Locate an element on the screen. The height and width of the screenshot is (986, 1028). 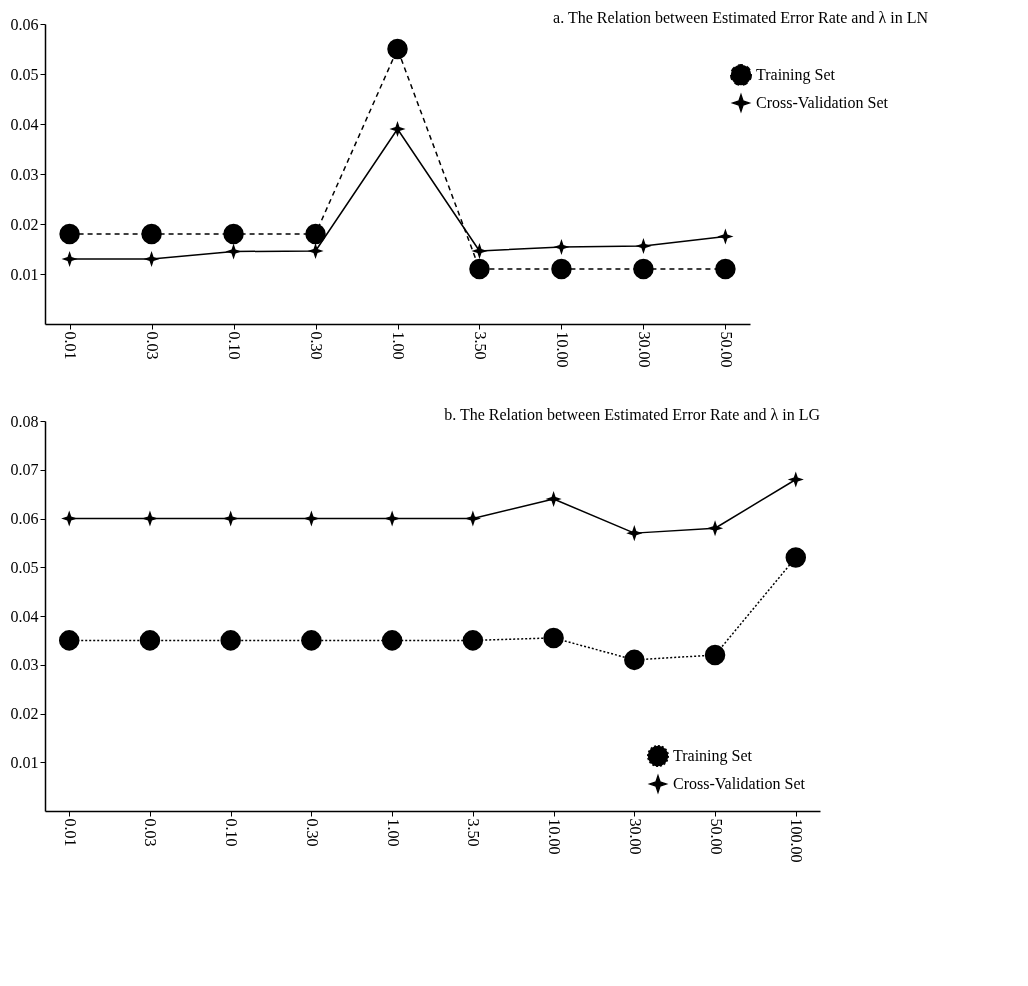
chart-title: a. The Relation between Estimated Error Rate and λ in LN is located at coordinates (741, 17).